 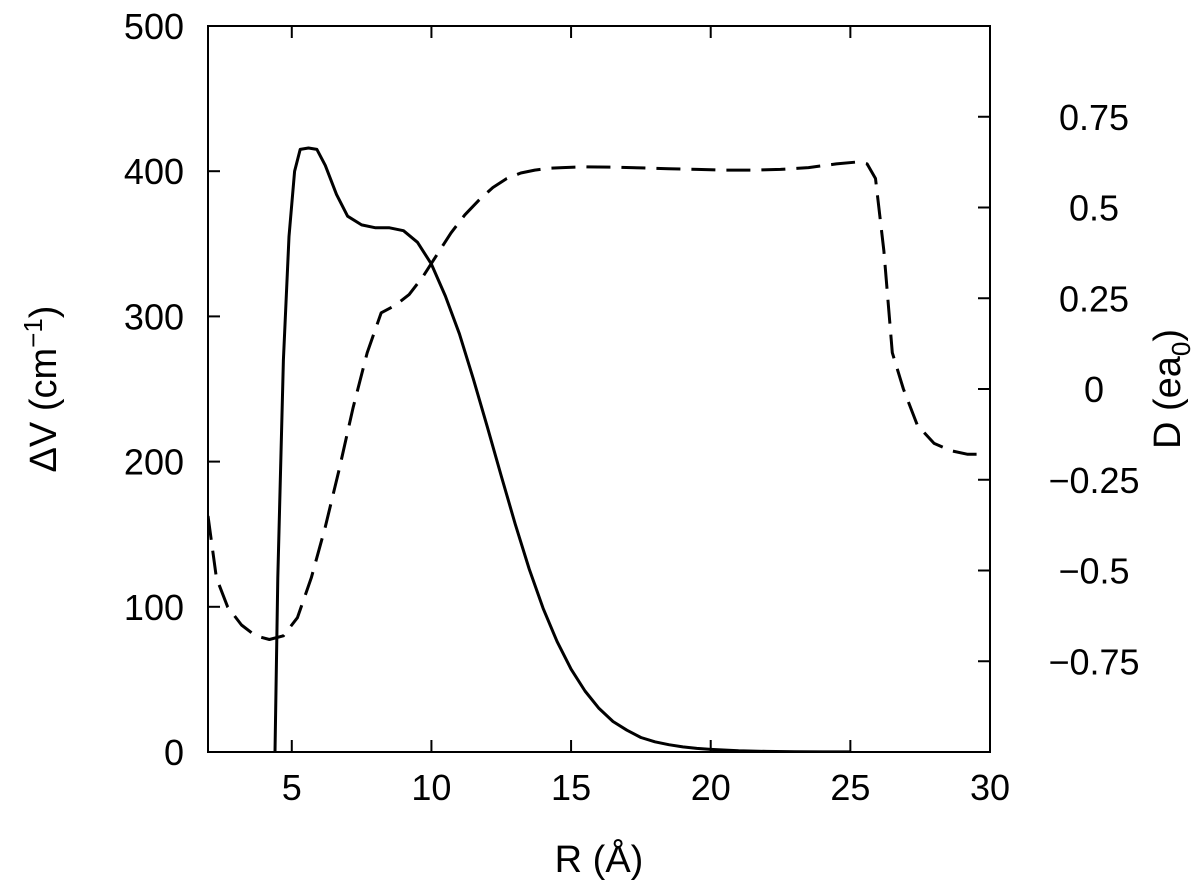 What do you see at coordinates (1094, 389) in the screenshot?
I see `y-right-tick-label: 0` at bounding box center [1094, 389].